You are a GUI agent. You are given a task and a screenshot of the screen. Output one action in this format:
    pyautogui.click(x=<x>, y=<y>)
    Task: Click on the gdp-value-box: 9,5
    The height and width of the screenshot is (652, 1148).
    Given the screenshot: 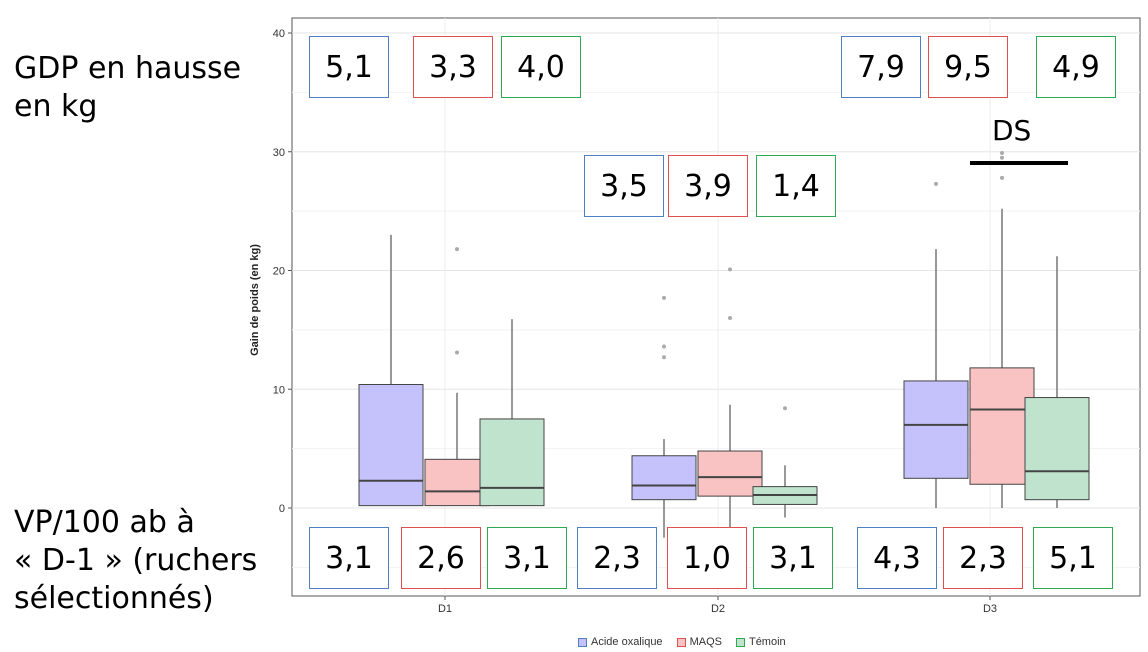 What is the action you would take?
    pyautogui.click(x=968, y=67)
    